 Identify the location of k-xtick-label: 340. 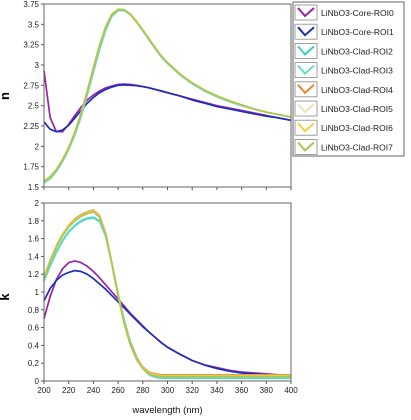
(217, 390).